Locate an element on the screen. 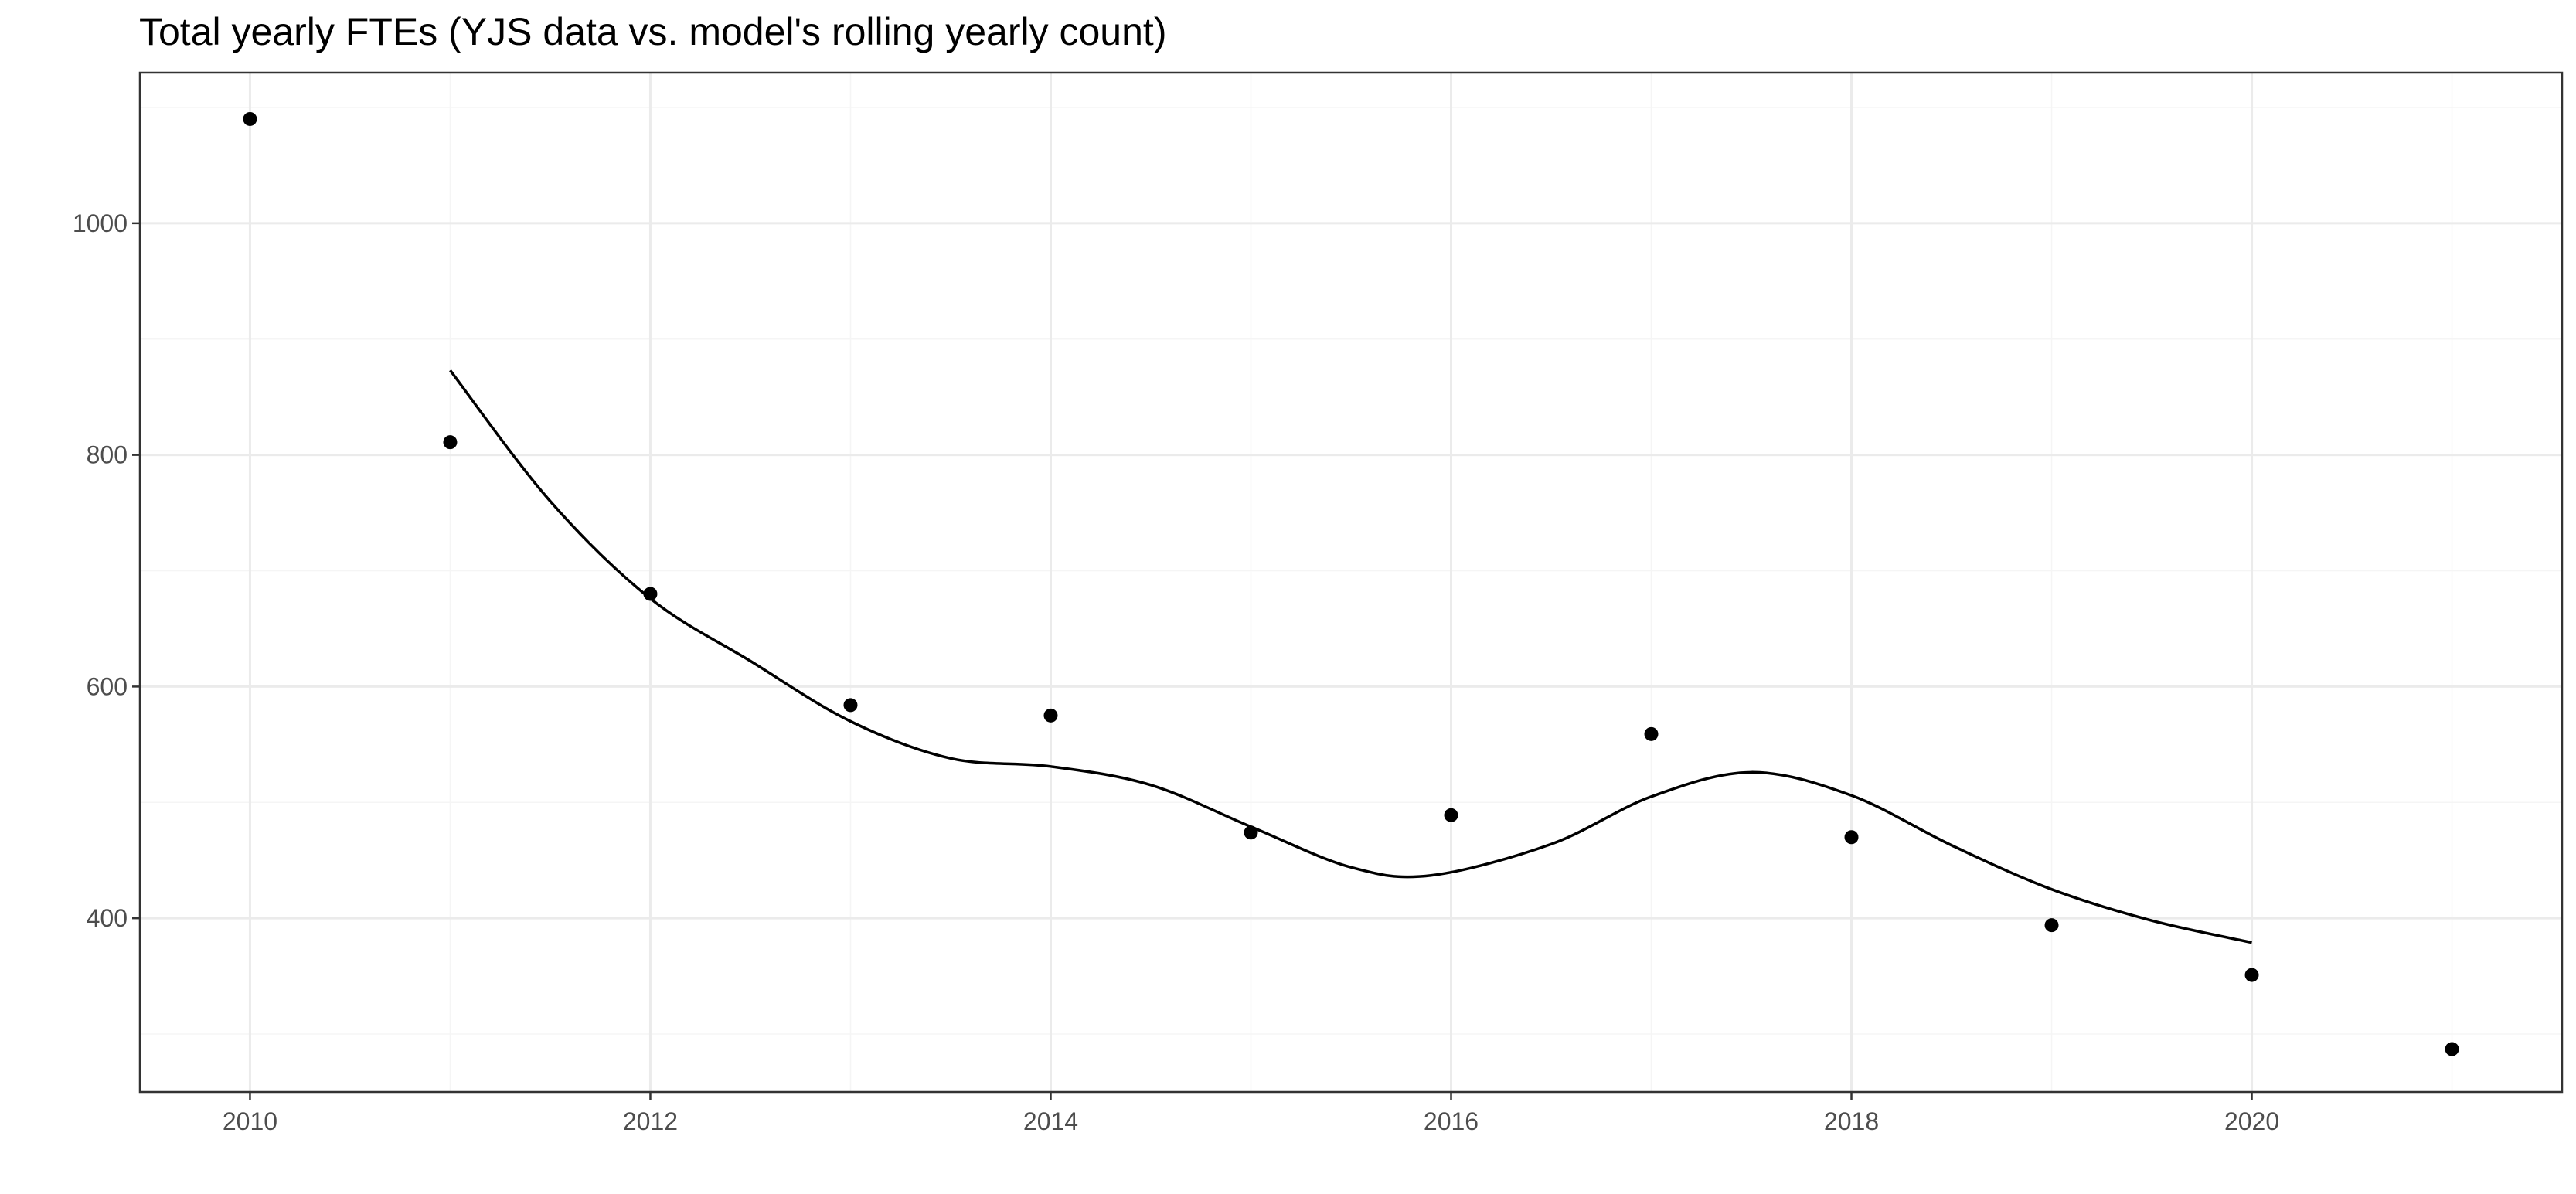 This screenshot has width=2576, height=1194. data-point-2020 is located at coordinates (2251, 975).